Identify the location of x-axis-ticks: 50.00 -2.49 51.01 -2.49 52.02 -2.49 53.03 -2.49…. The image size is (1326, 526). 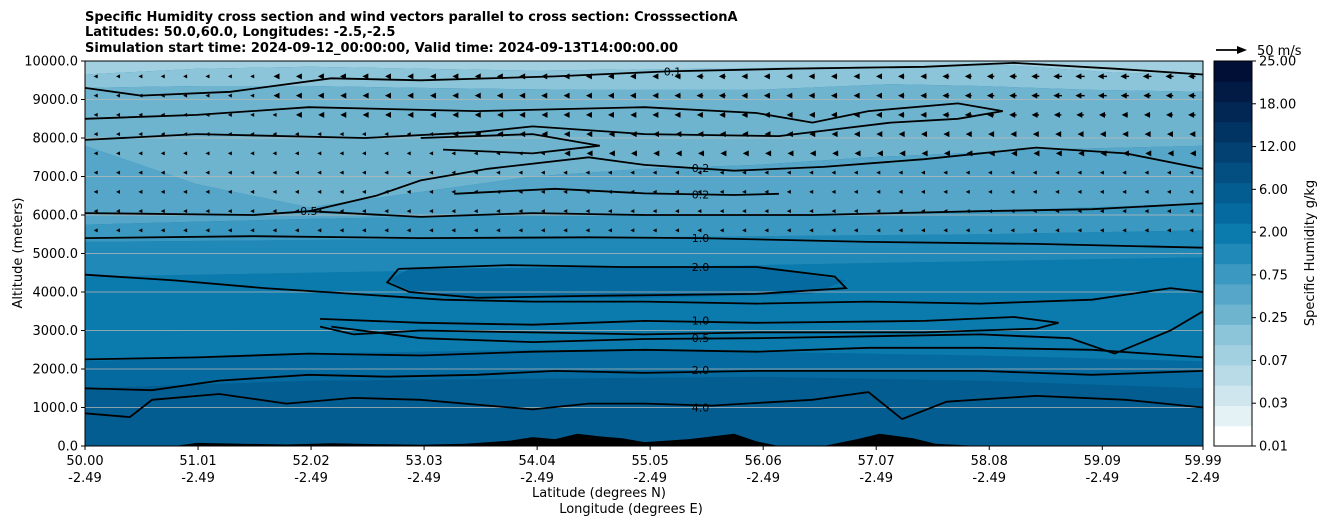
(644, 466).